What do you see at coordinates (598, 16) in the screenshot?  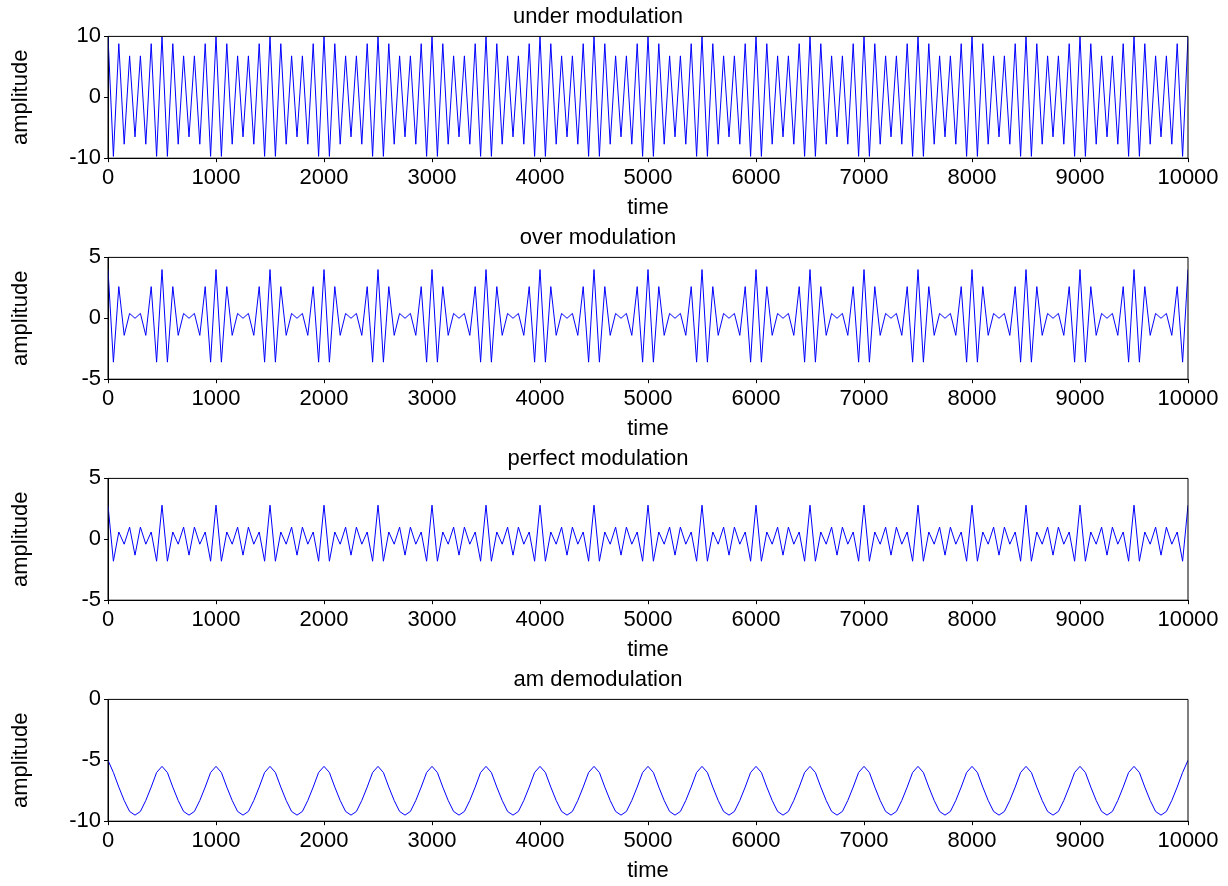 I see `chart-title: under modulation` at bounding box center [598, 16].